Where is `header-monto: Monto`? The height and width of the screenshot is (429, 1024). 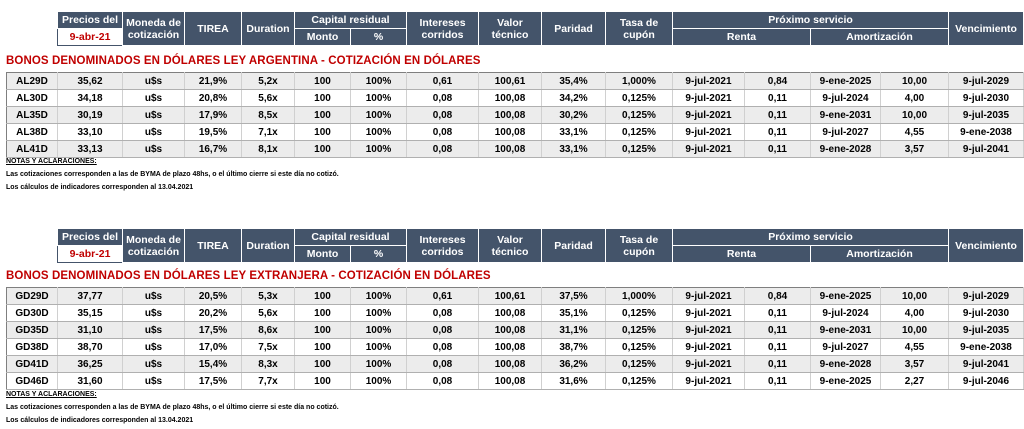
header-monto: Monto is located at coordinates (322, 37).